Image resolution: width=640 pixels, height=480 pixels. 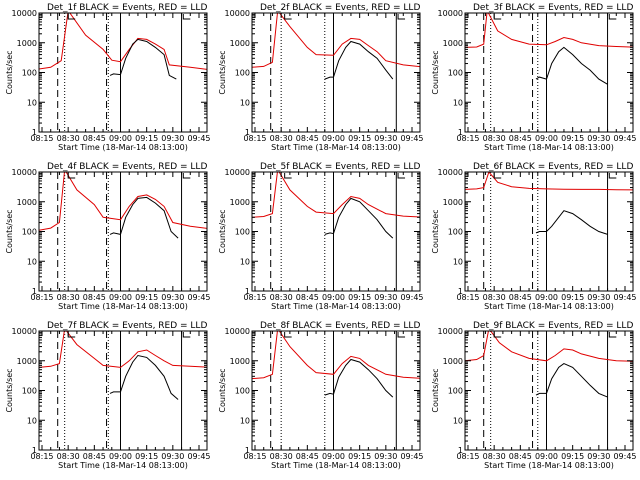 What do you see at coordinates (127, 8) in the screenshot?
I see `panel-title: Det_1f BLACK = Events, RED = LLD` at bounding box center [127, 8].